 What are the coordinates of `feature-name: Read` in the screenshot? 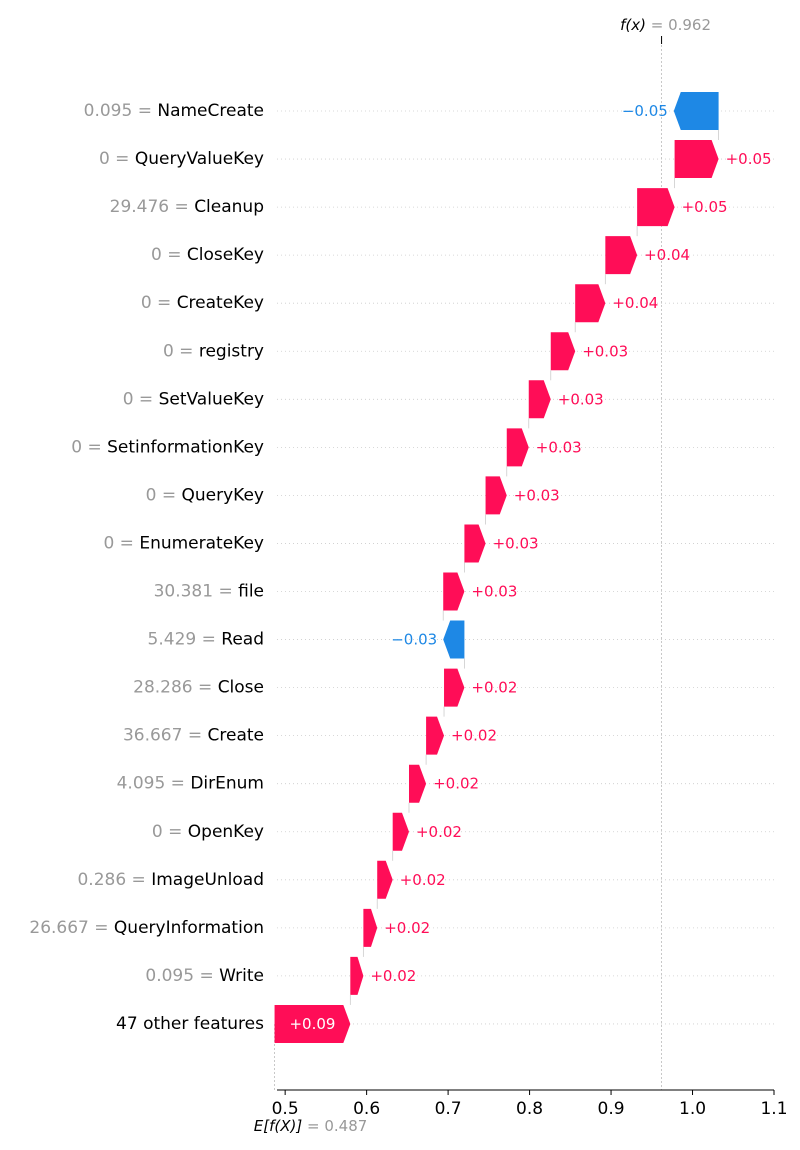 It's located at (242, 640).